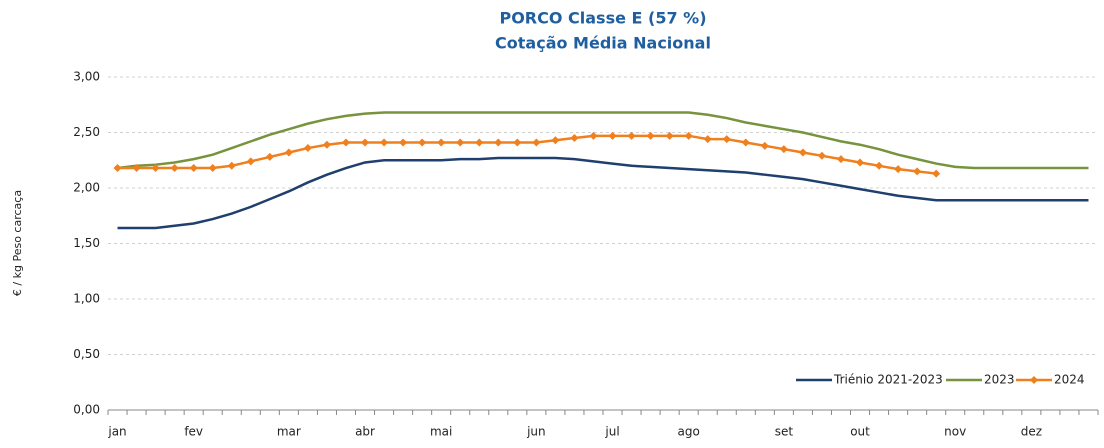 The image size is (1104, 448). Describe the element at coordinates (784, 432) in the screenshot. I see `x-tick-label: set` at that location.